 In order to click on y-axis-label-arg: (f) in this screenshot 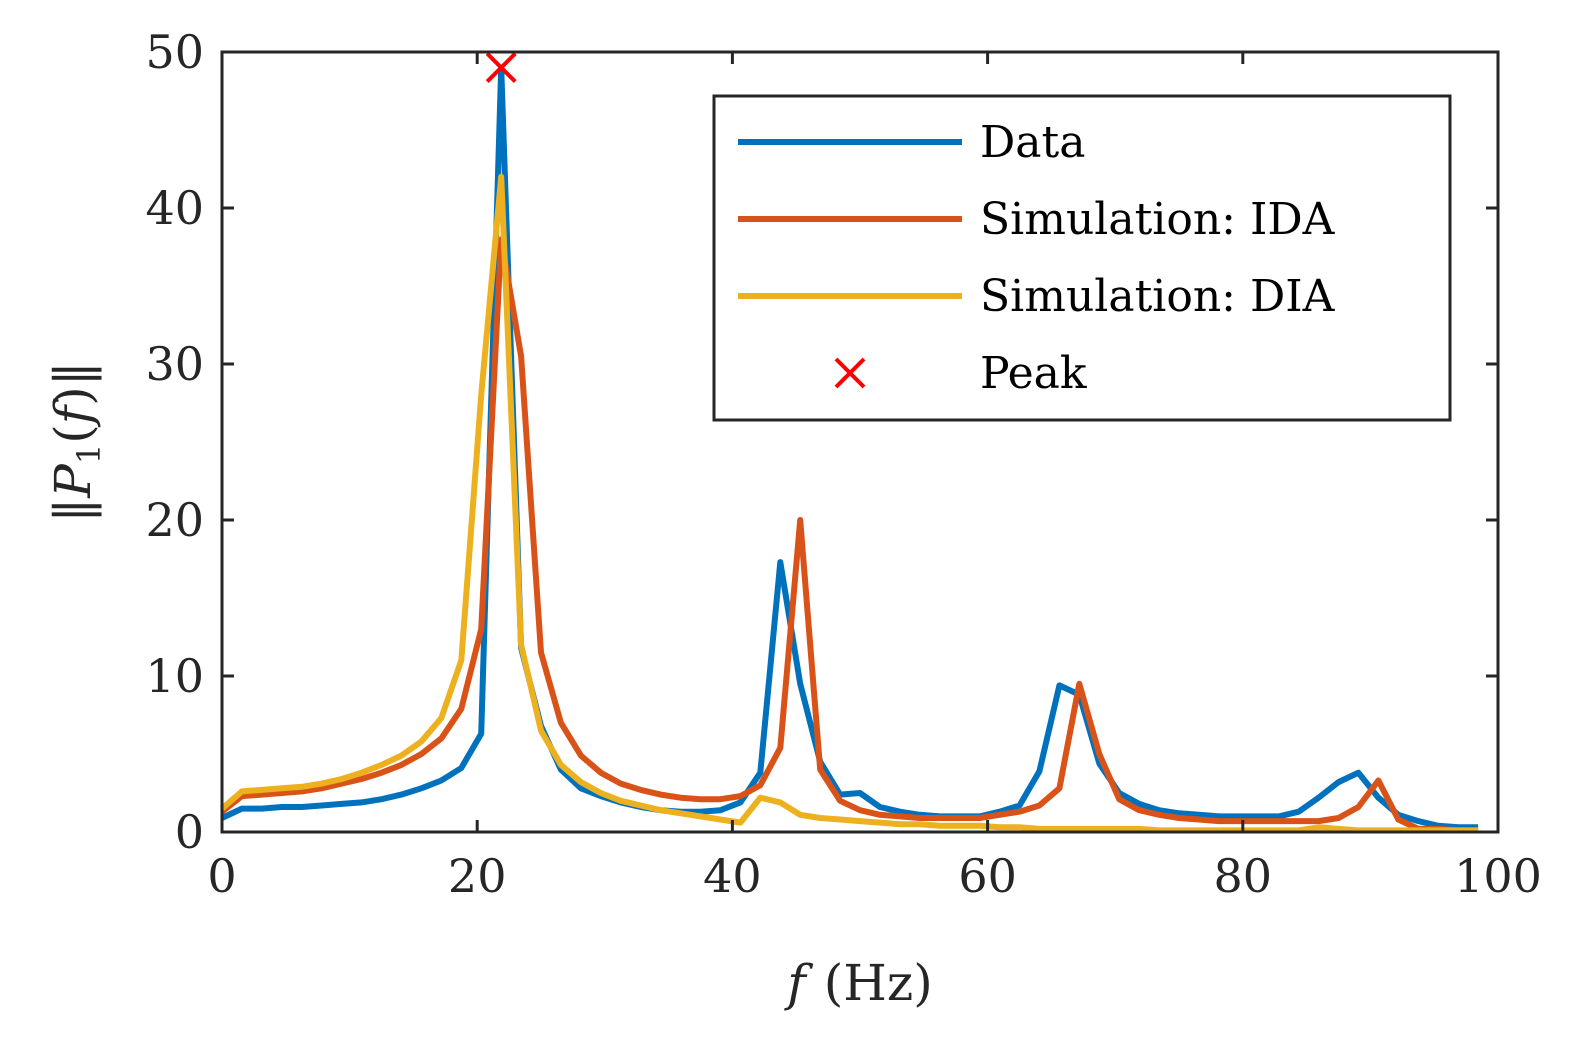, I will do `click(73, 415)`.